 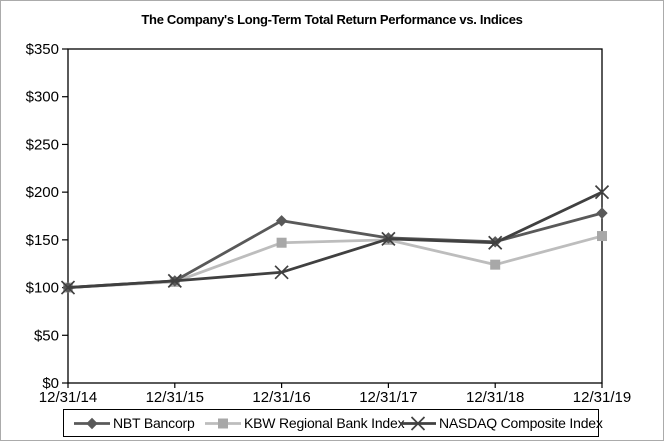 What do you see at coordinates (521, 423) in the screenshot?
I see `legend-label: NASDAQ Composite Index` at bounding box center [521, 423].